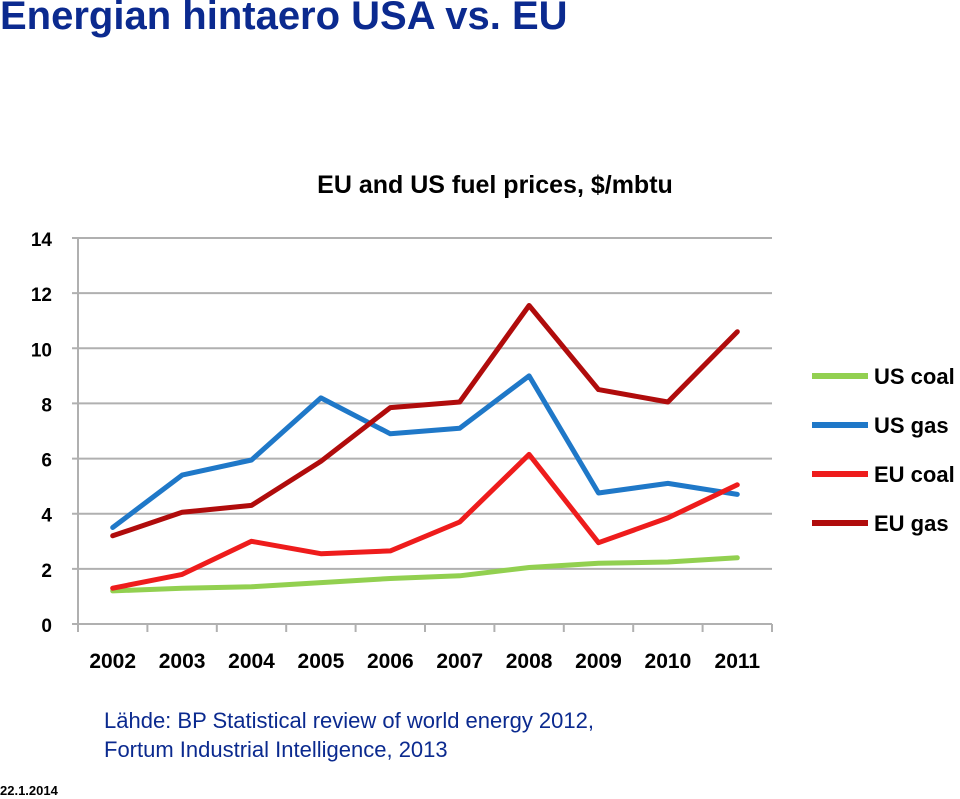 This screenshot has width=960, height=799. Describe the element at coordinates (911, 425) in the screenshot. I see `legend-label: US gas` at that location.